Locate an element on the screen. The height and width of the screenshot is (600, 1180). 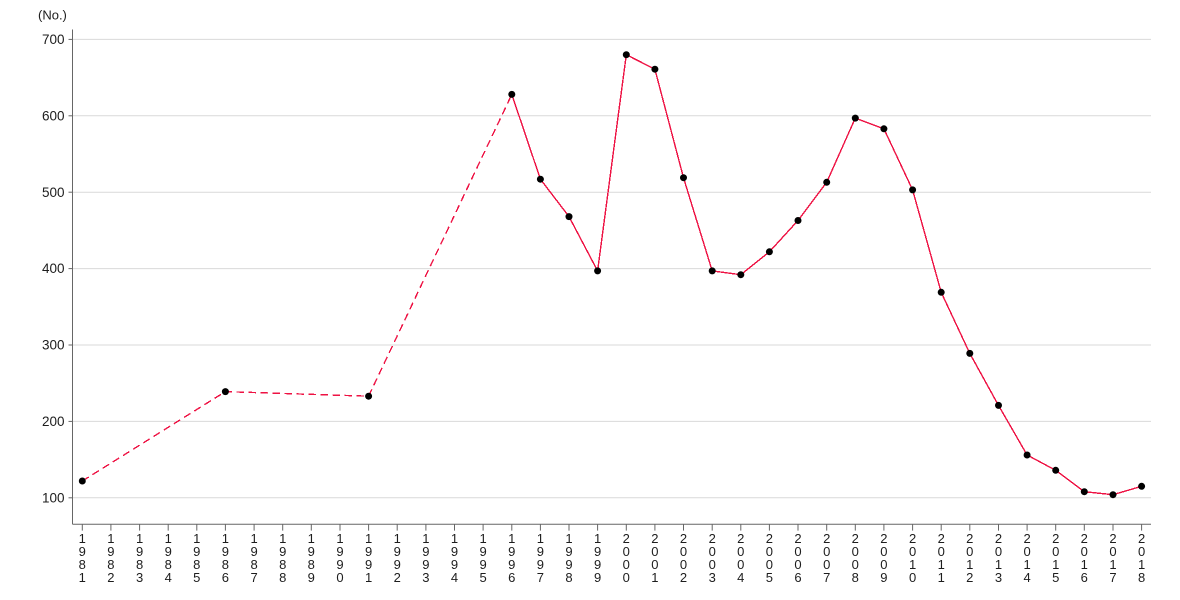
svg-text: 6 is located at coordinates (511, 577).